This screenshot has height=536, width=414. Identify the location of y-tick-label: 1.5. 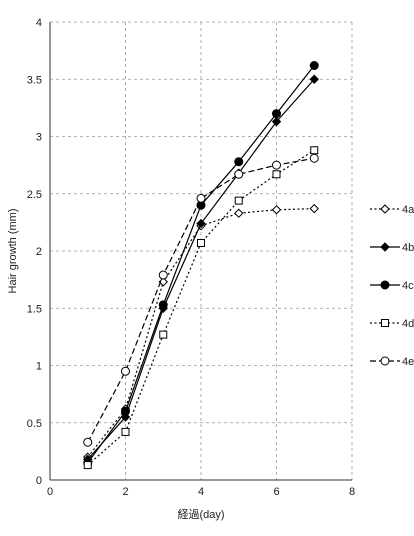
(34, 309).